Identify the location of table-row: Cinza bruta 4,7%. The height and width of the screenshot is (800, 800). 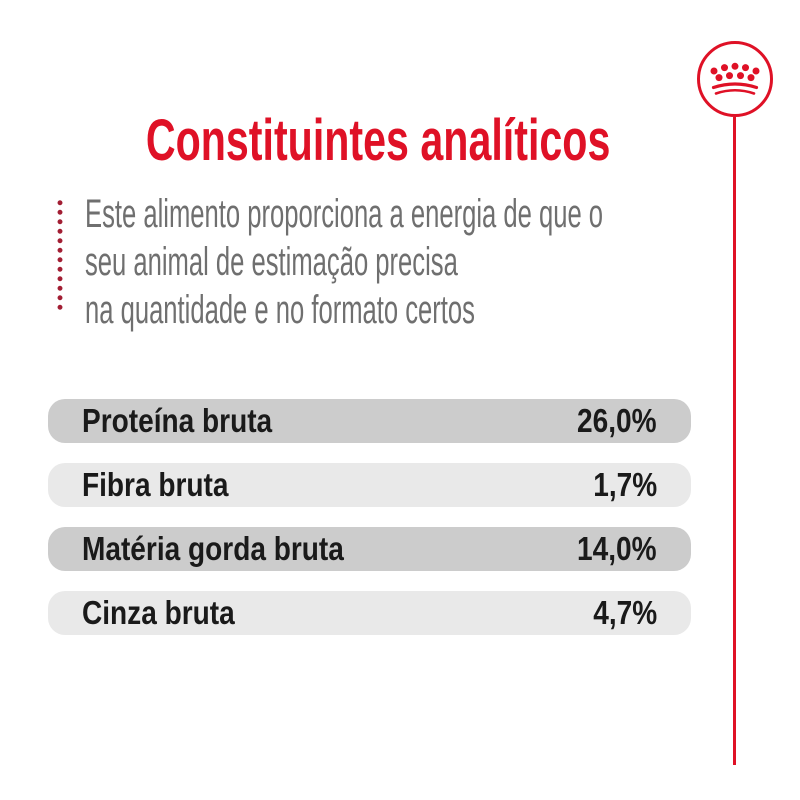
(369, 613).